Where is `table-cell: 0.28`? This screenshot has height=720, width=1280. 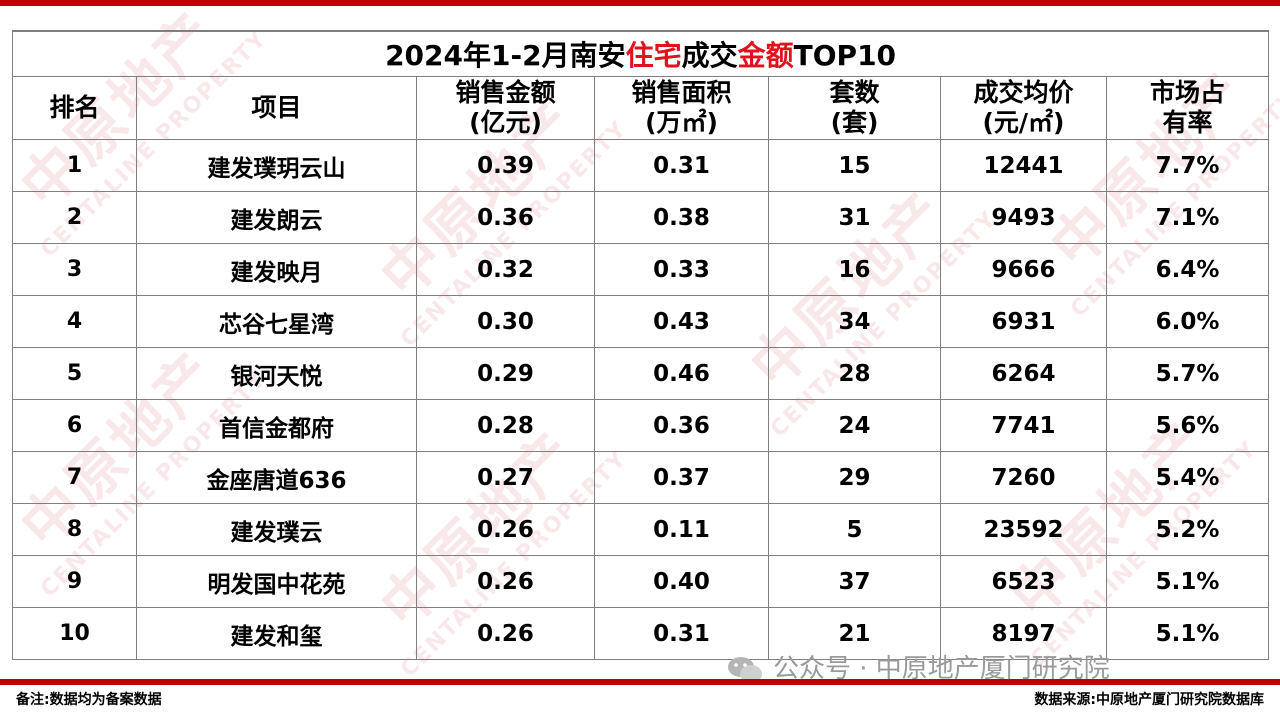
table-cell: 0.28 is located at coordinates (505, 425).